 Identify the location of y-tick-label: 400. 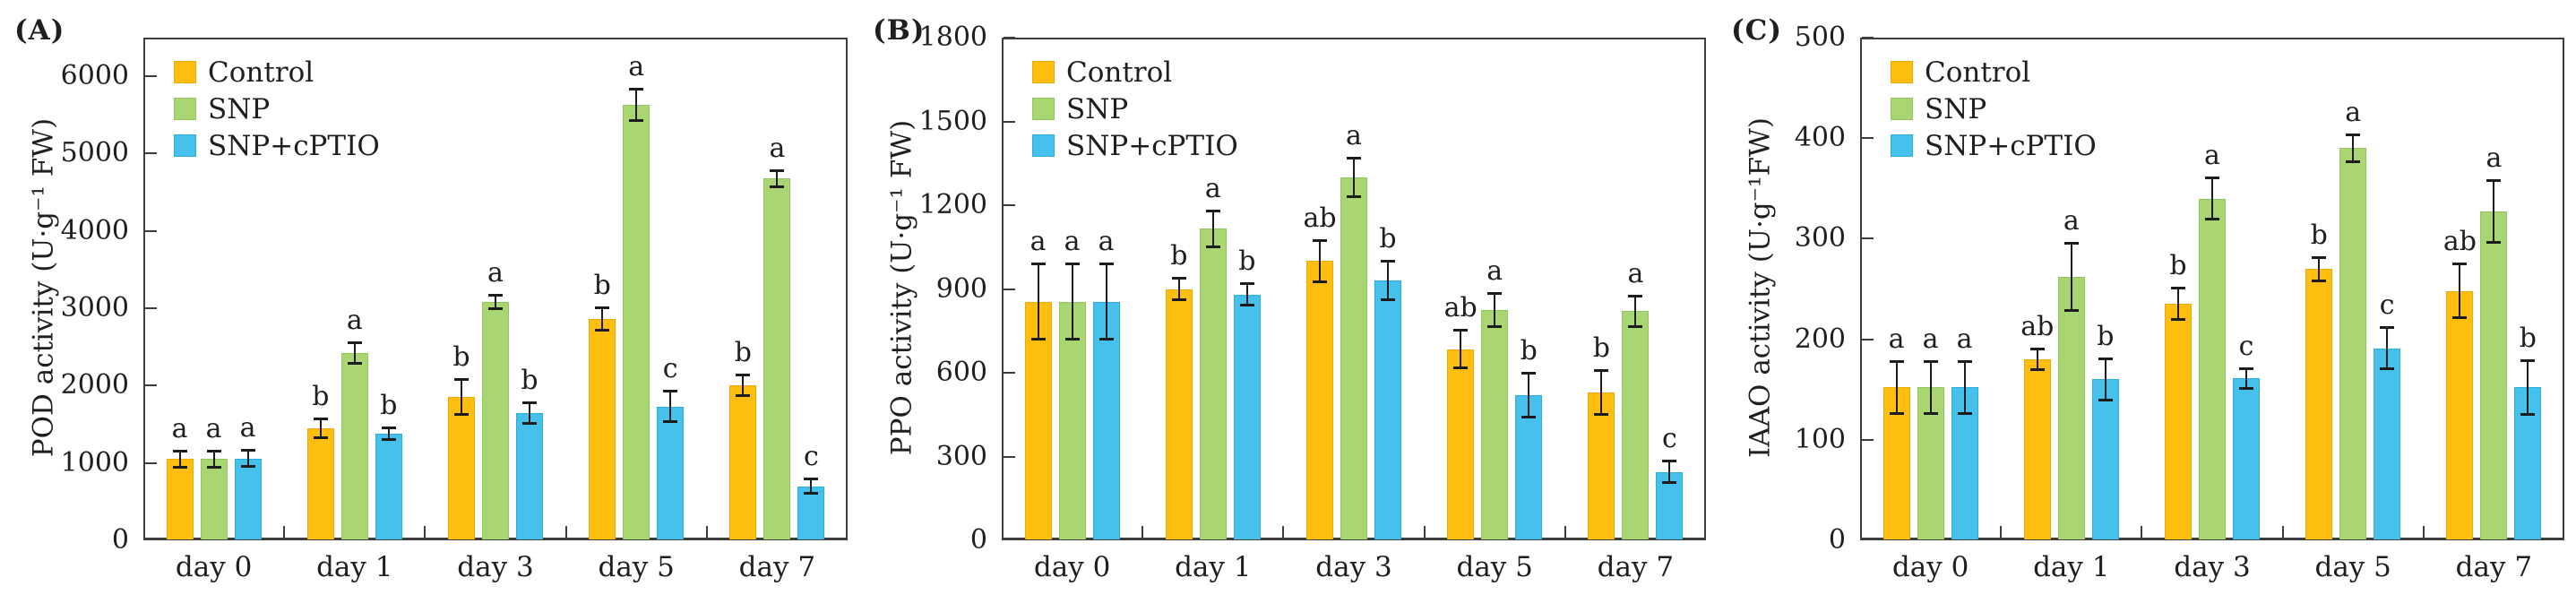
(1820, 138).